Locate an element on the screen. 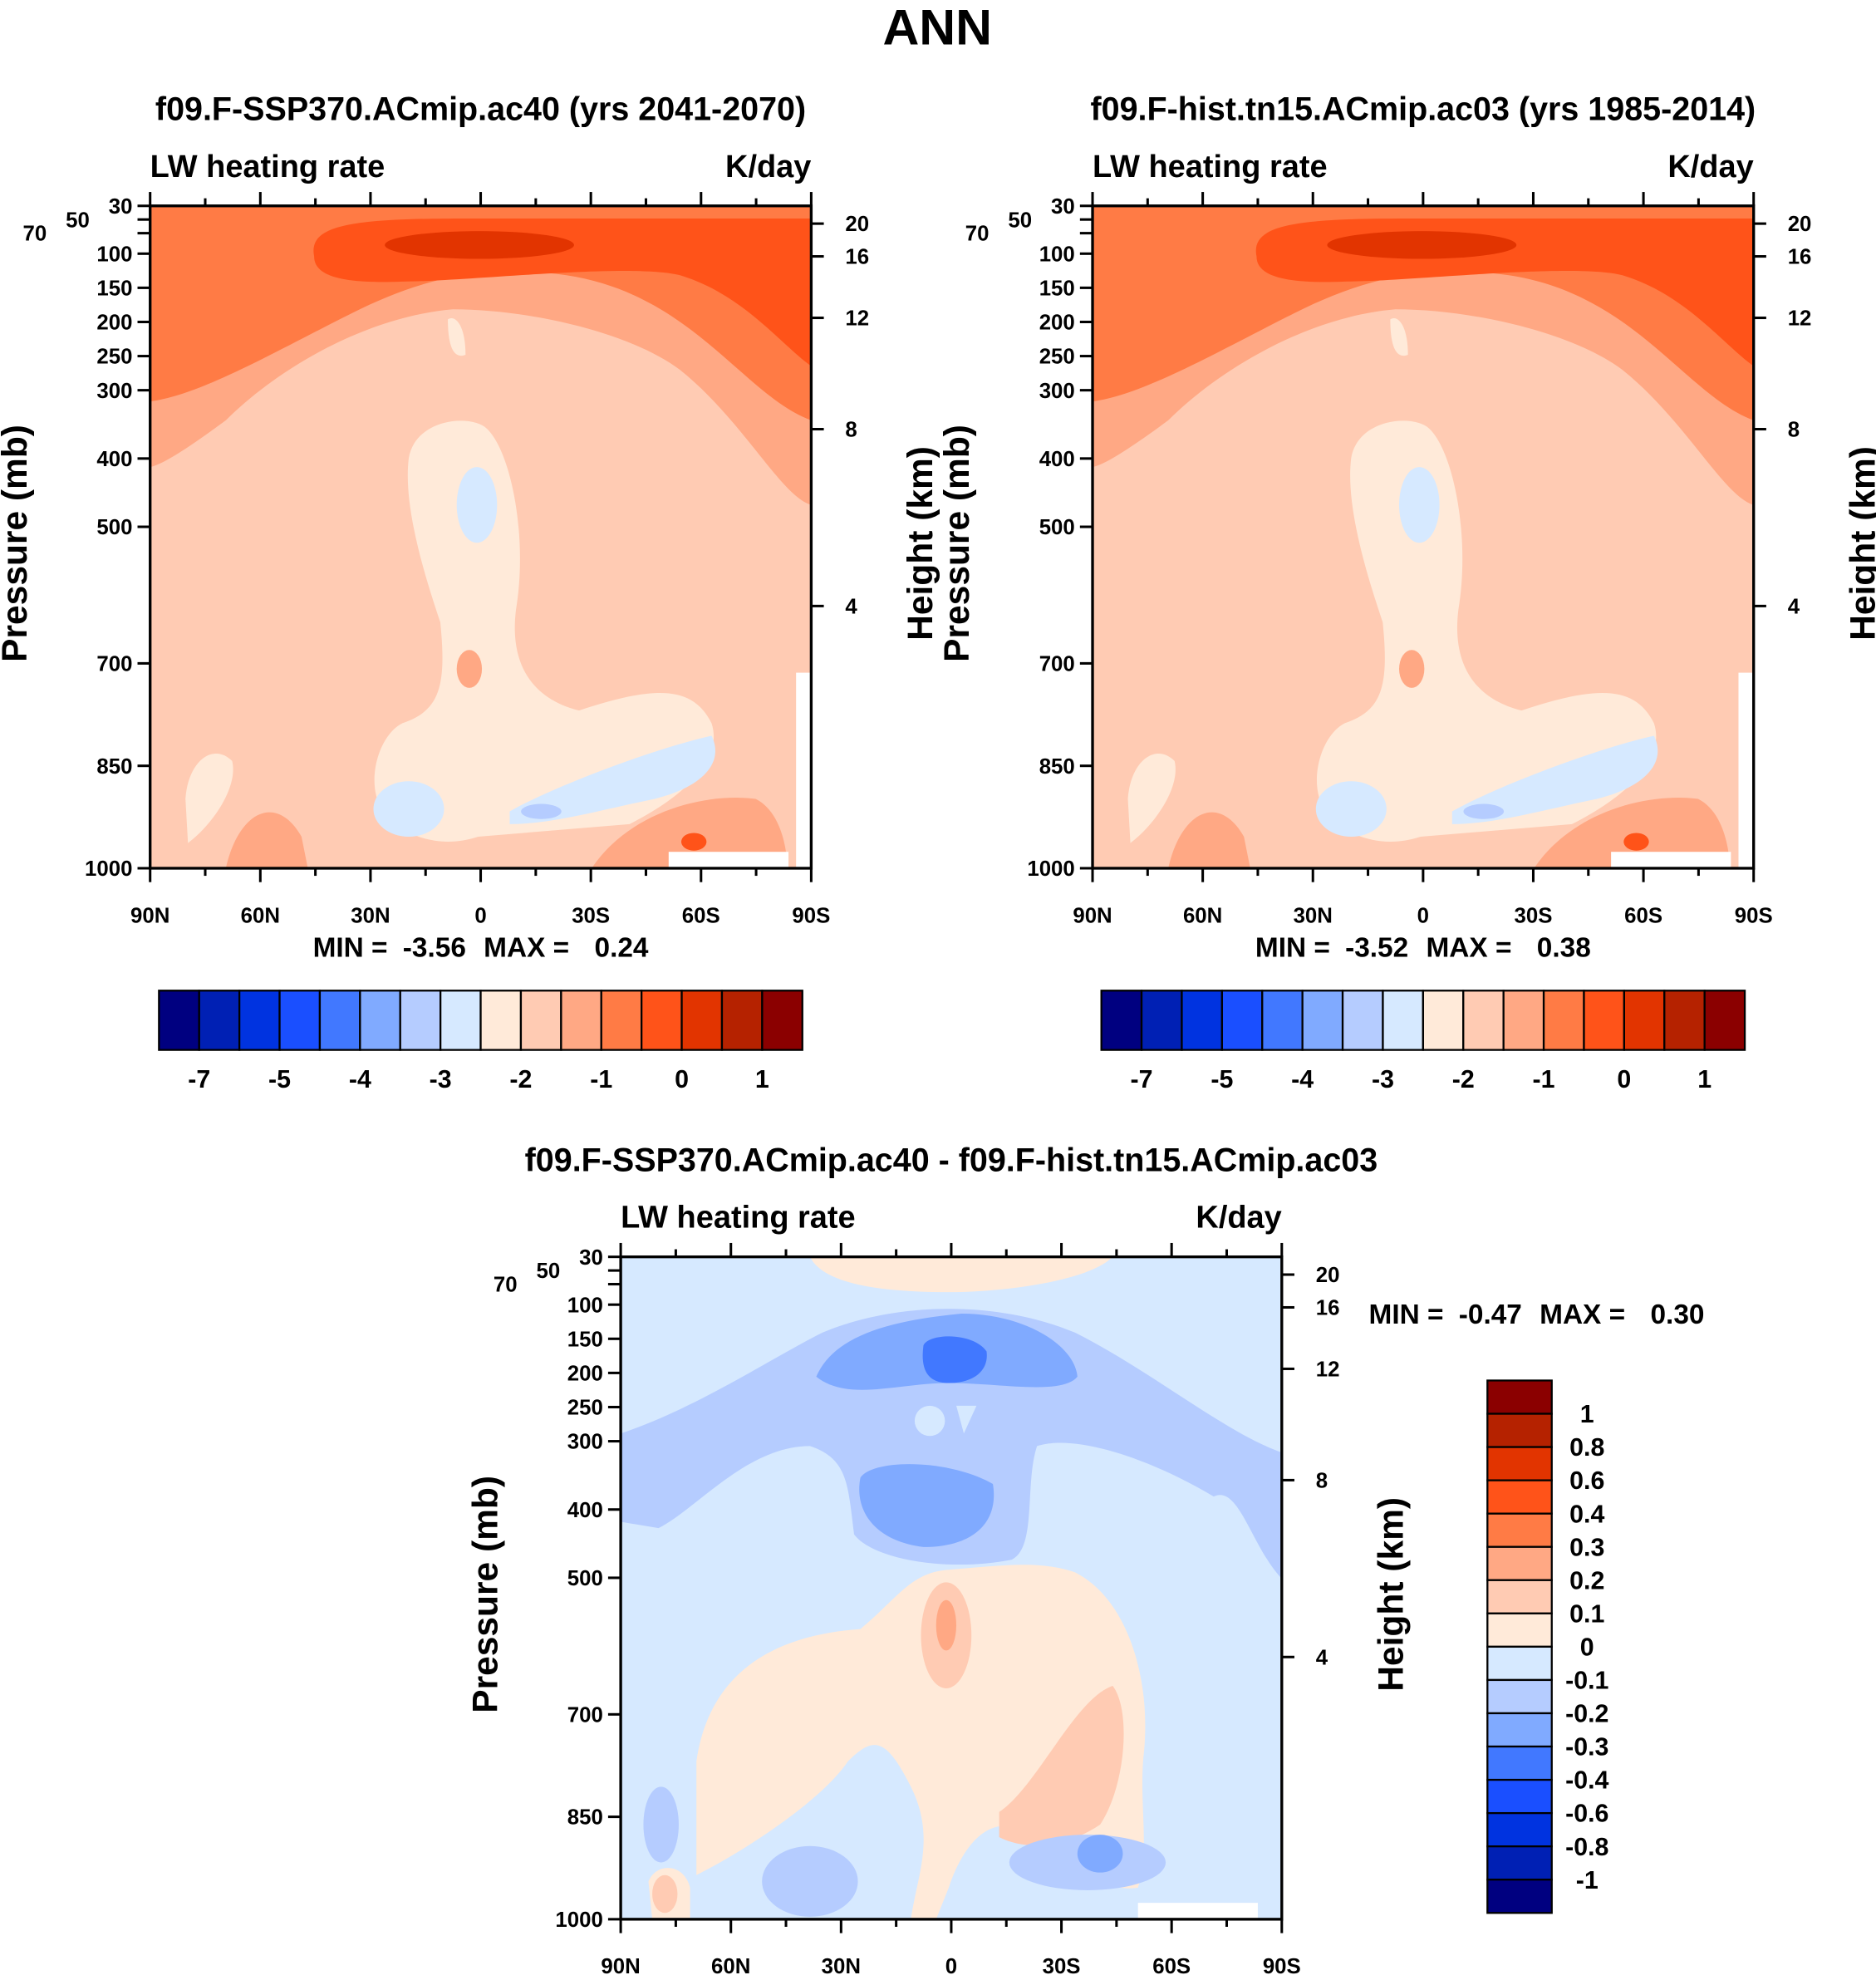  pressure-tick-label: 700 is located at coordinates (1057, 664).